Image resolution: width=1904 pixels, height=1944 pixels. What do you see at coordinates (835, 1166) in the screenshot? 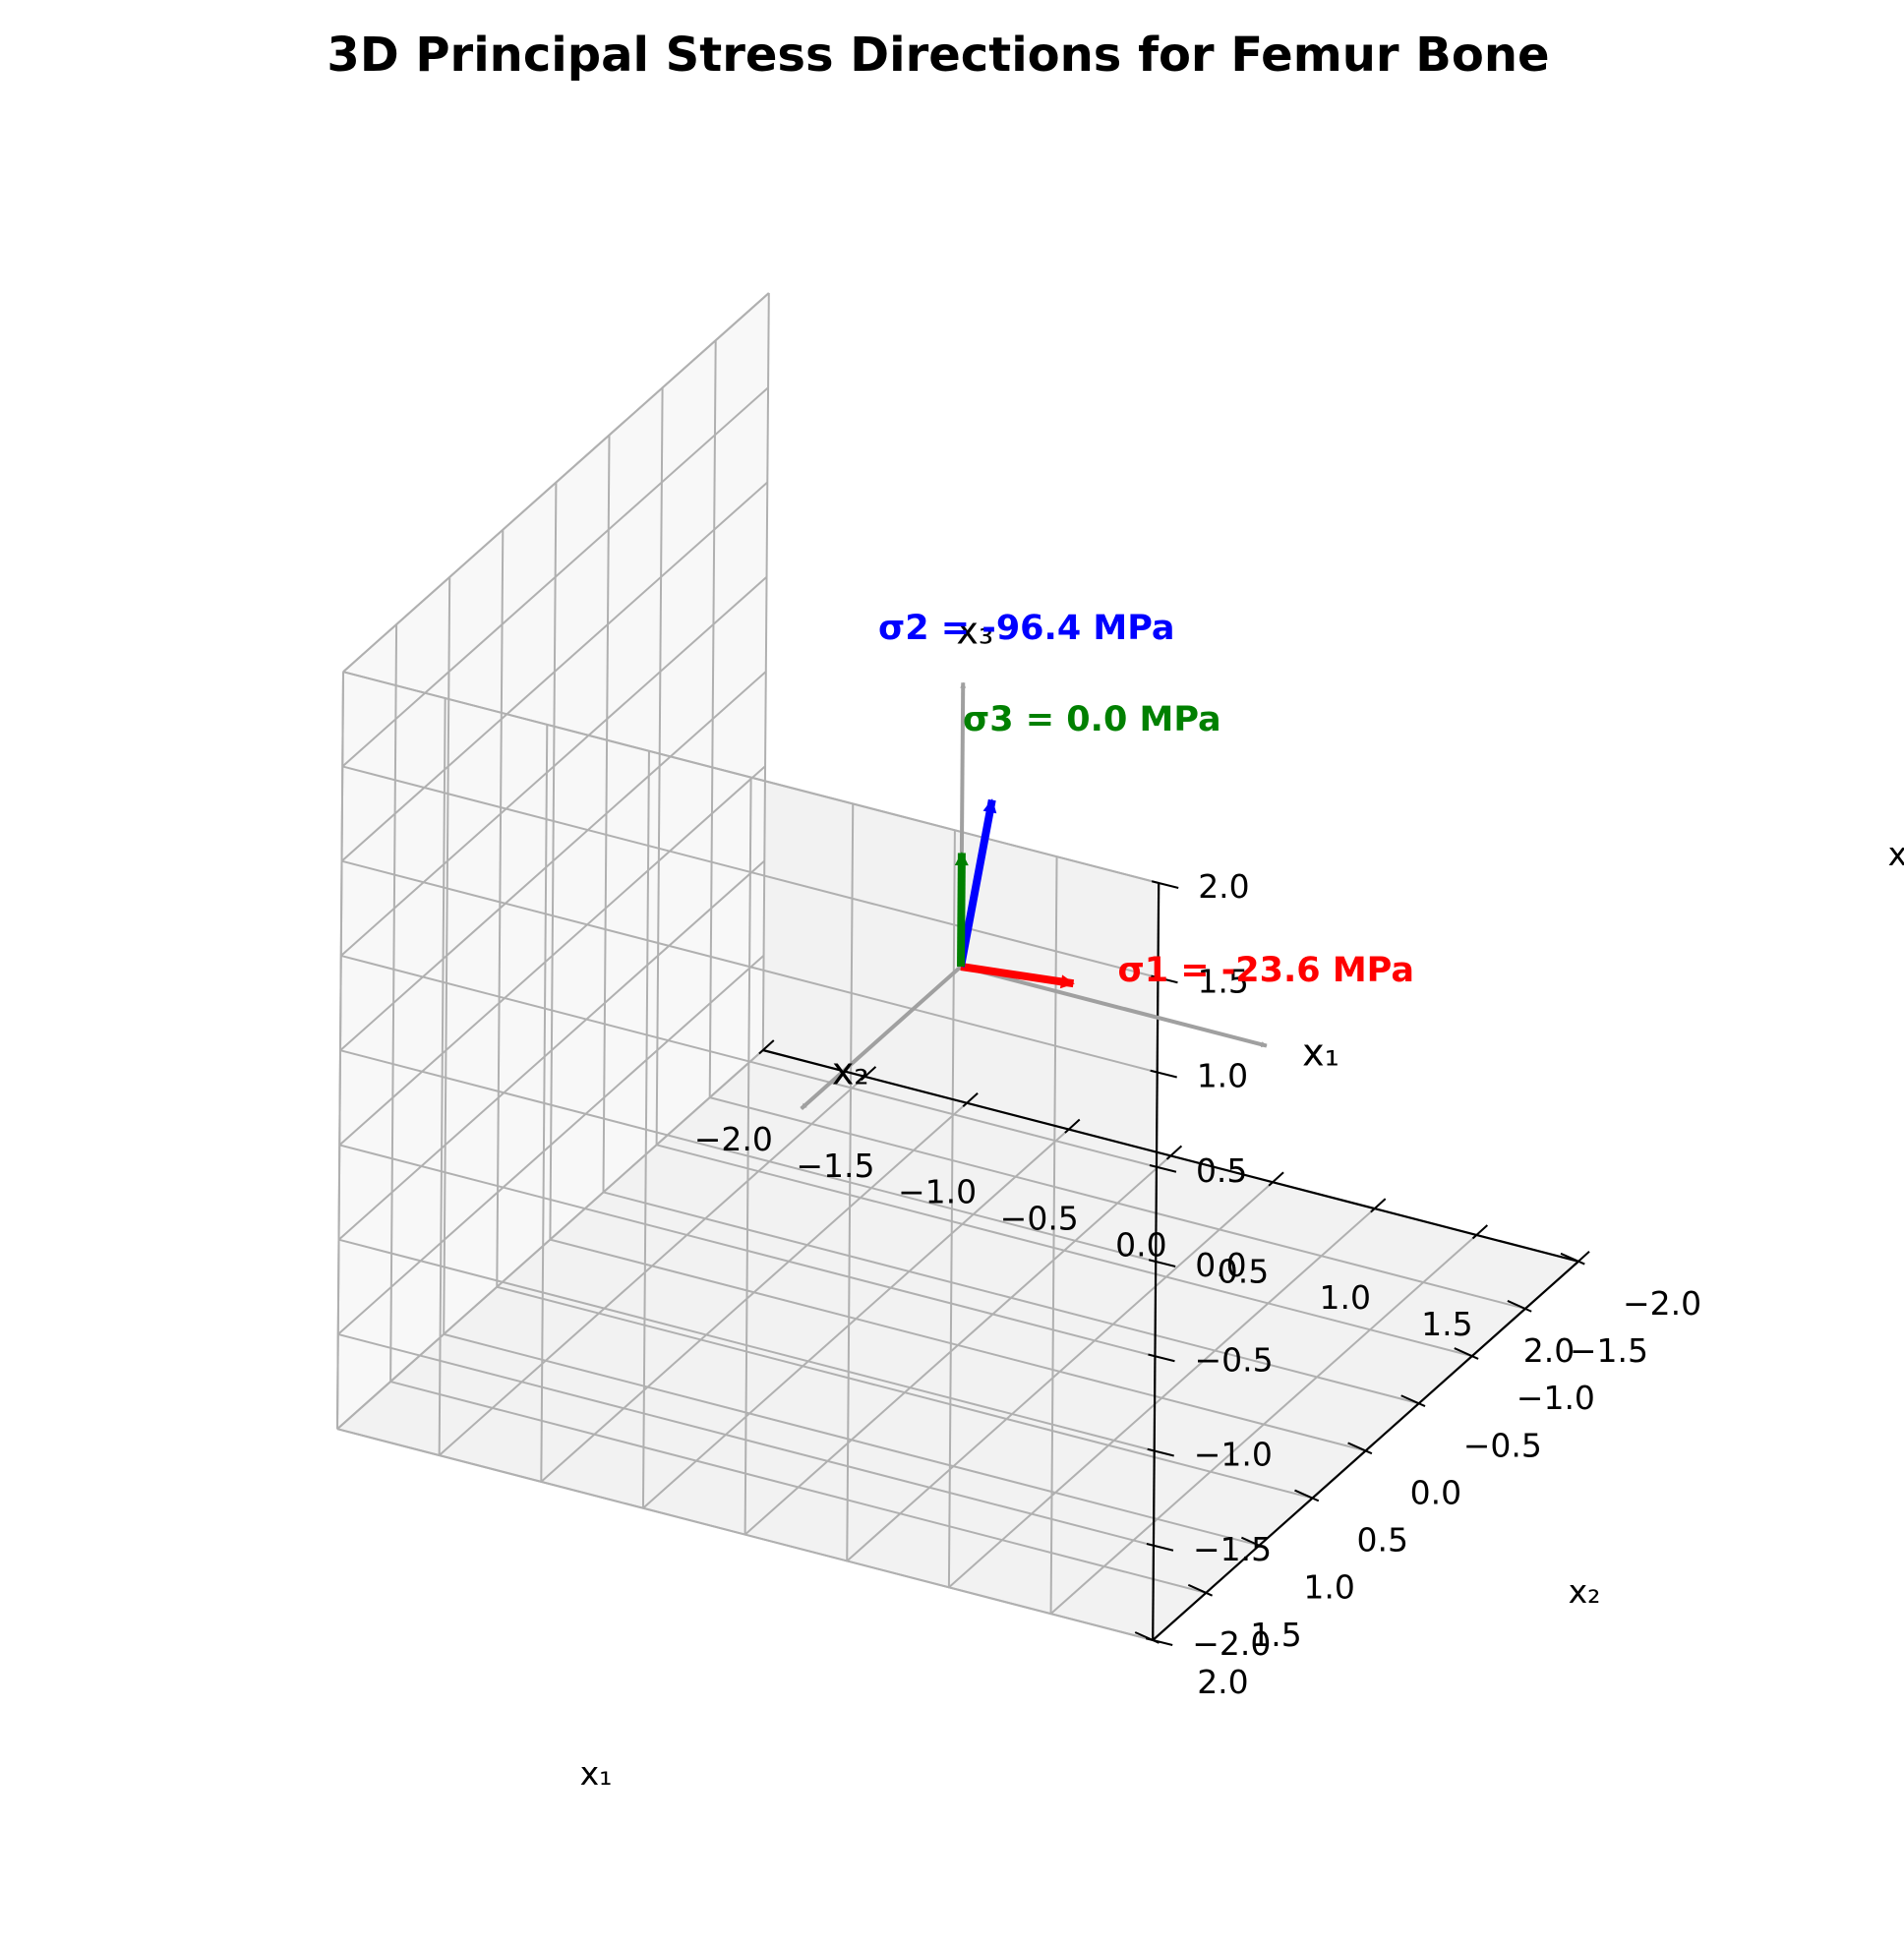
I see `x-tick-label: −1.5` at bounding box center [835, 1166].